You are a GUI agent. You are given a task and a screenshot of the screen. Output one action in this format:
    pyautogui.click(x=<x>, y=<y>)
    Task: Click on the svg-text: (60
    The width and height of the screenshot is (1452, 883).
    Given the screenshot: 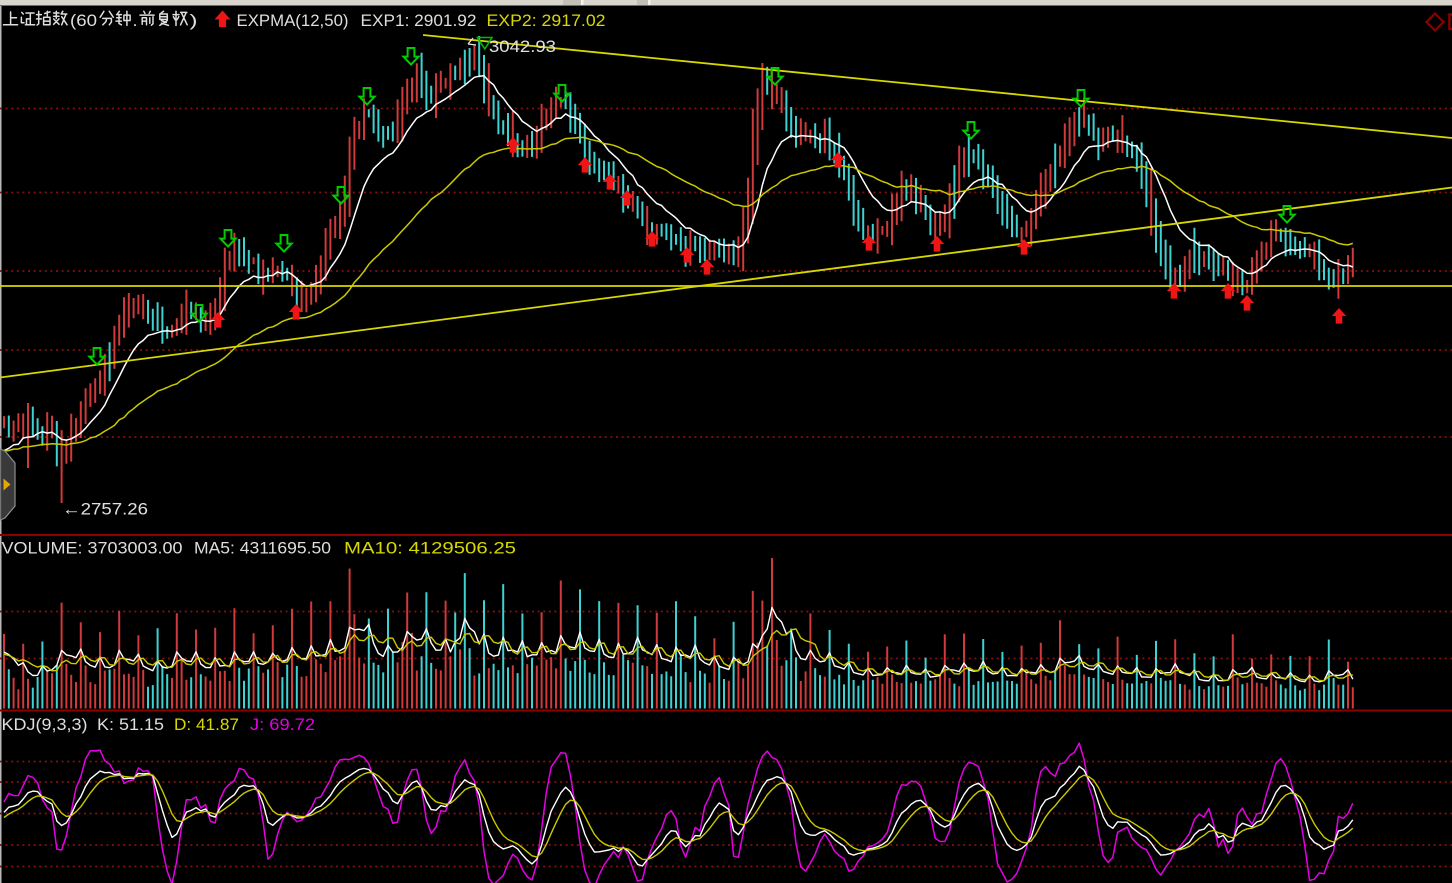 What is the action you would take?
    pyautogui.click(x=83, y=21)
    